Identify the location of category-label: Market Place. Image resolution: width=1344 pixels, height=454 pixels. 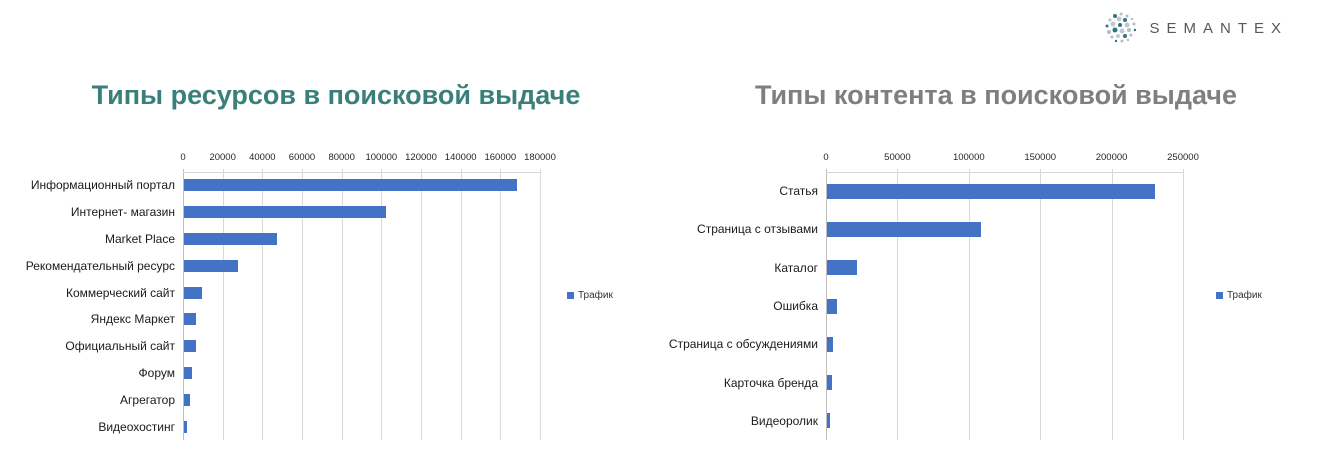
(139, 239).